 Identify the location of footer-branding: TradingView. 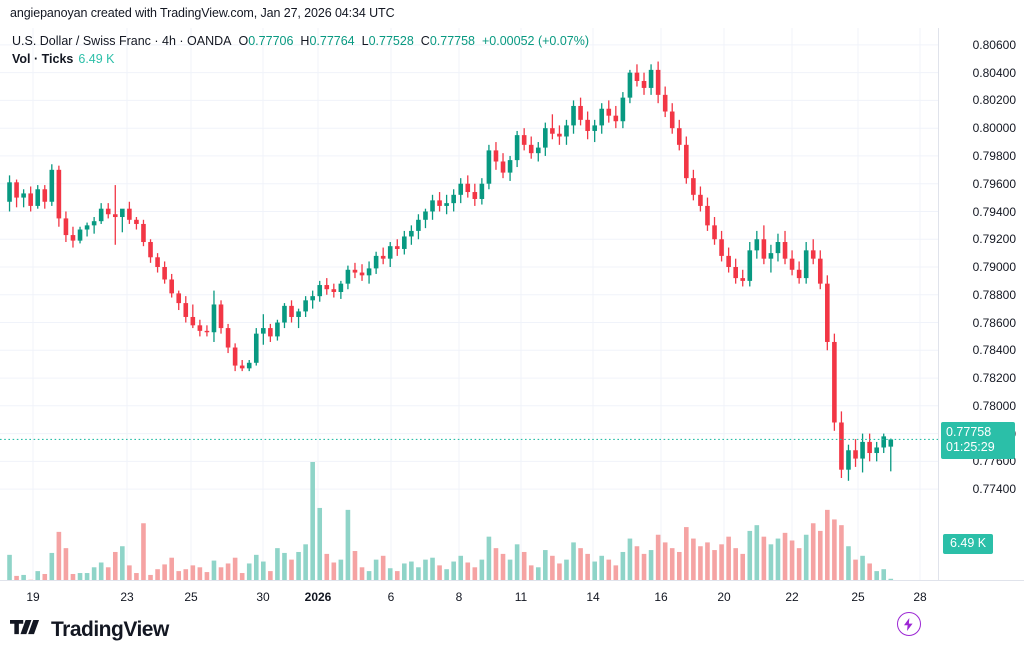
(89, 630).